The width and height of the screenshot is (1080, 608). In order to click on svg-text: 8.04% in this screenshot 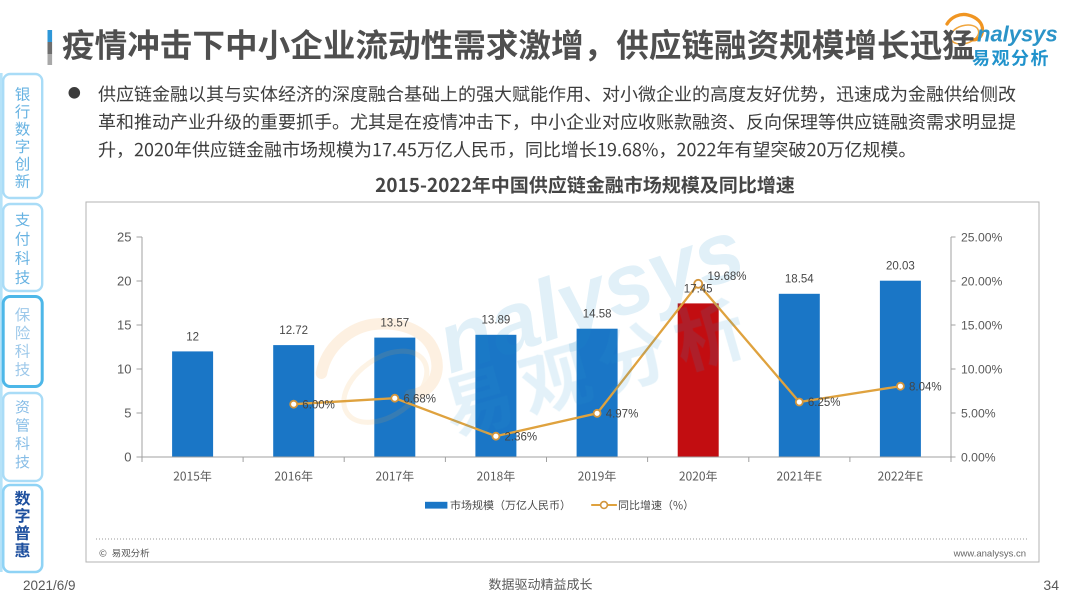, I will do `click(925, 387)`.